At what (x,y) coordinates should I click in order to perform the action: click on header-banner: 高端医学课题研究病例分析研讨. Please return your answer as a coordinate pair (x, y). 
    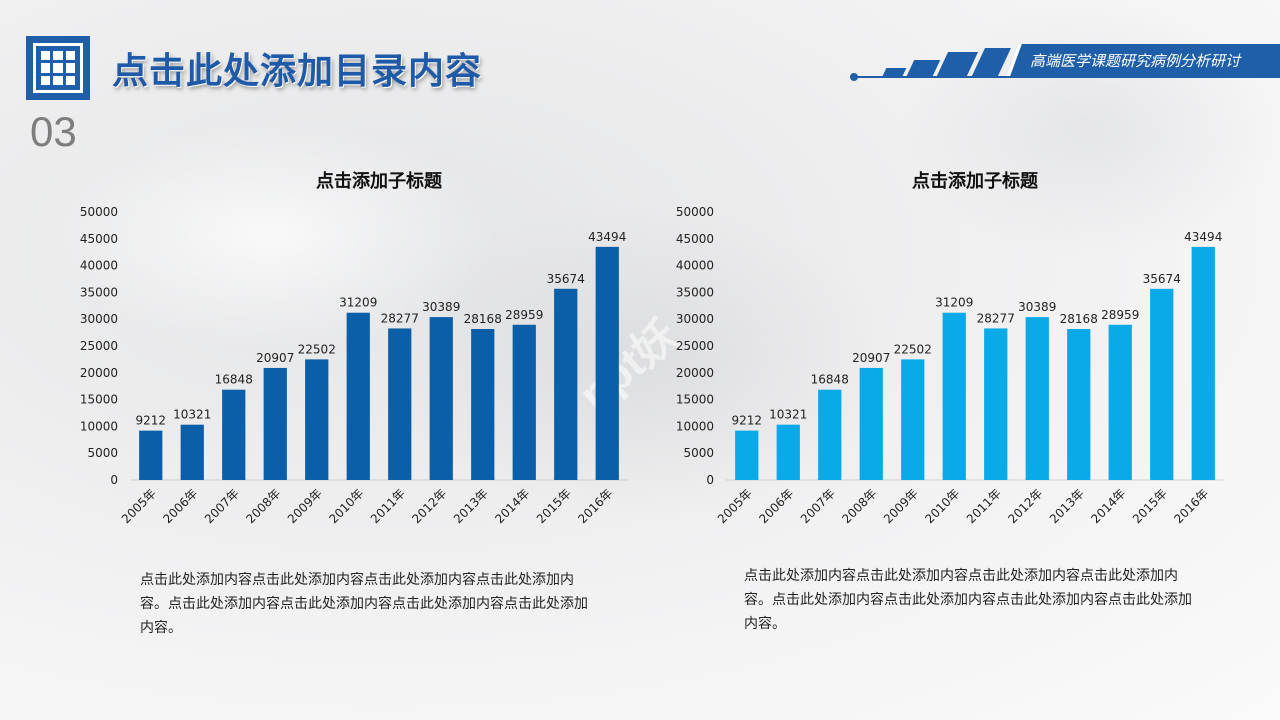
    Looking at the image, I should click on (1065, 64).